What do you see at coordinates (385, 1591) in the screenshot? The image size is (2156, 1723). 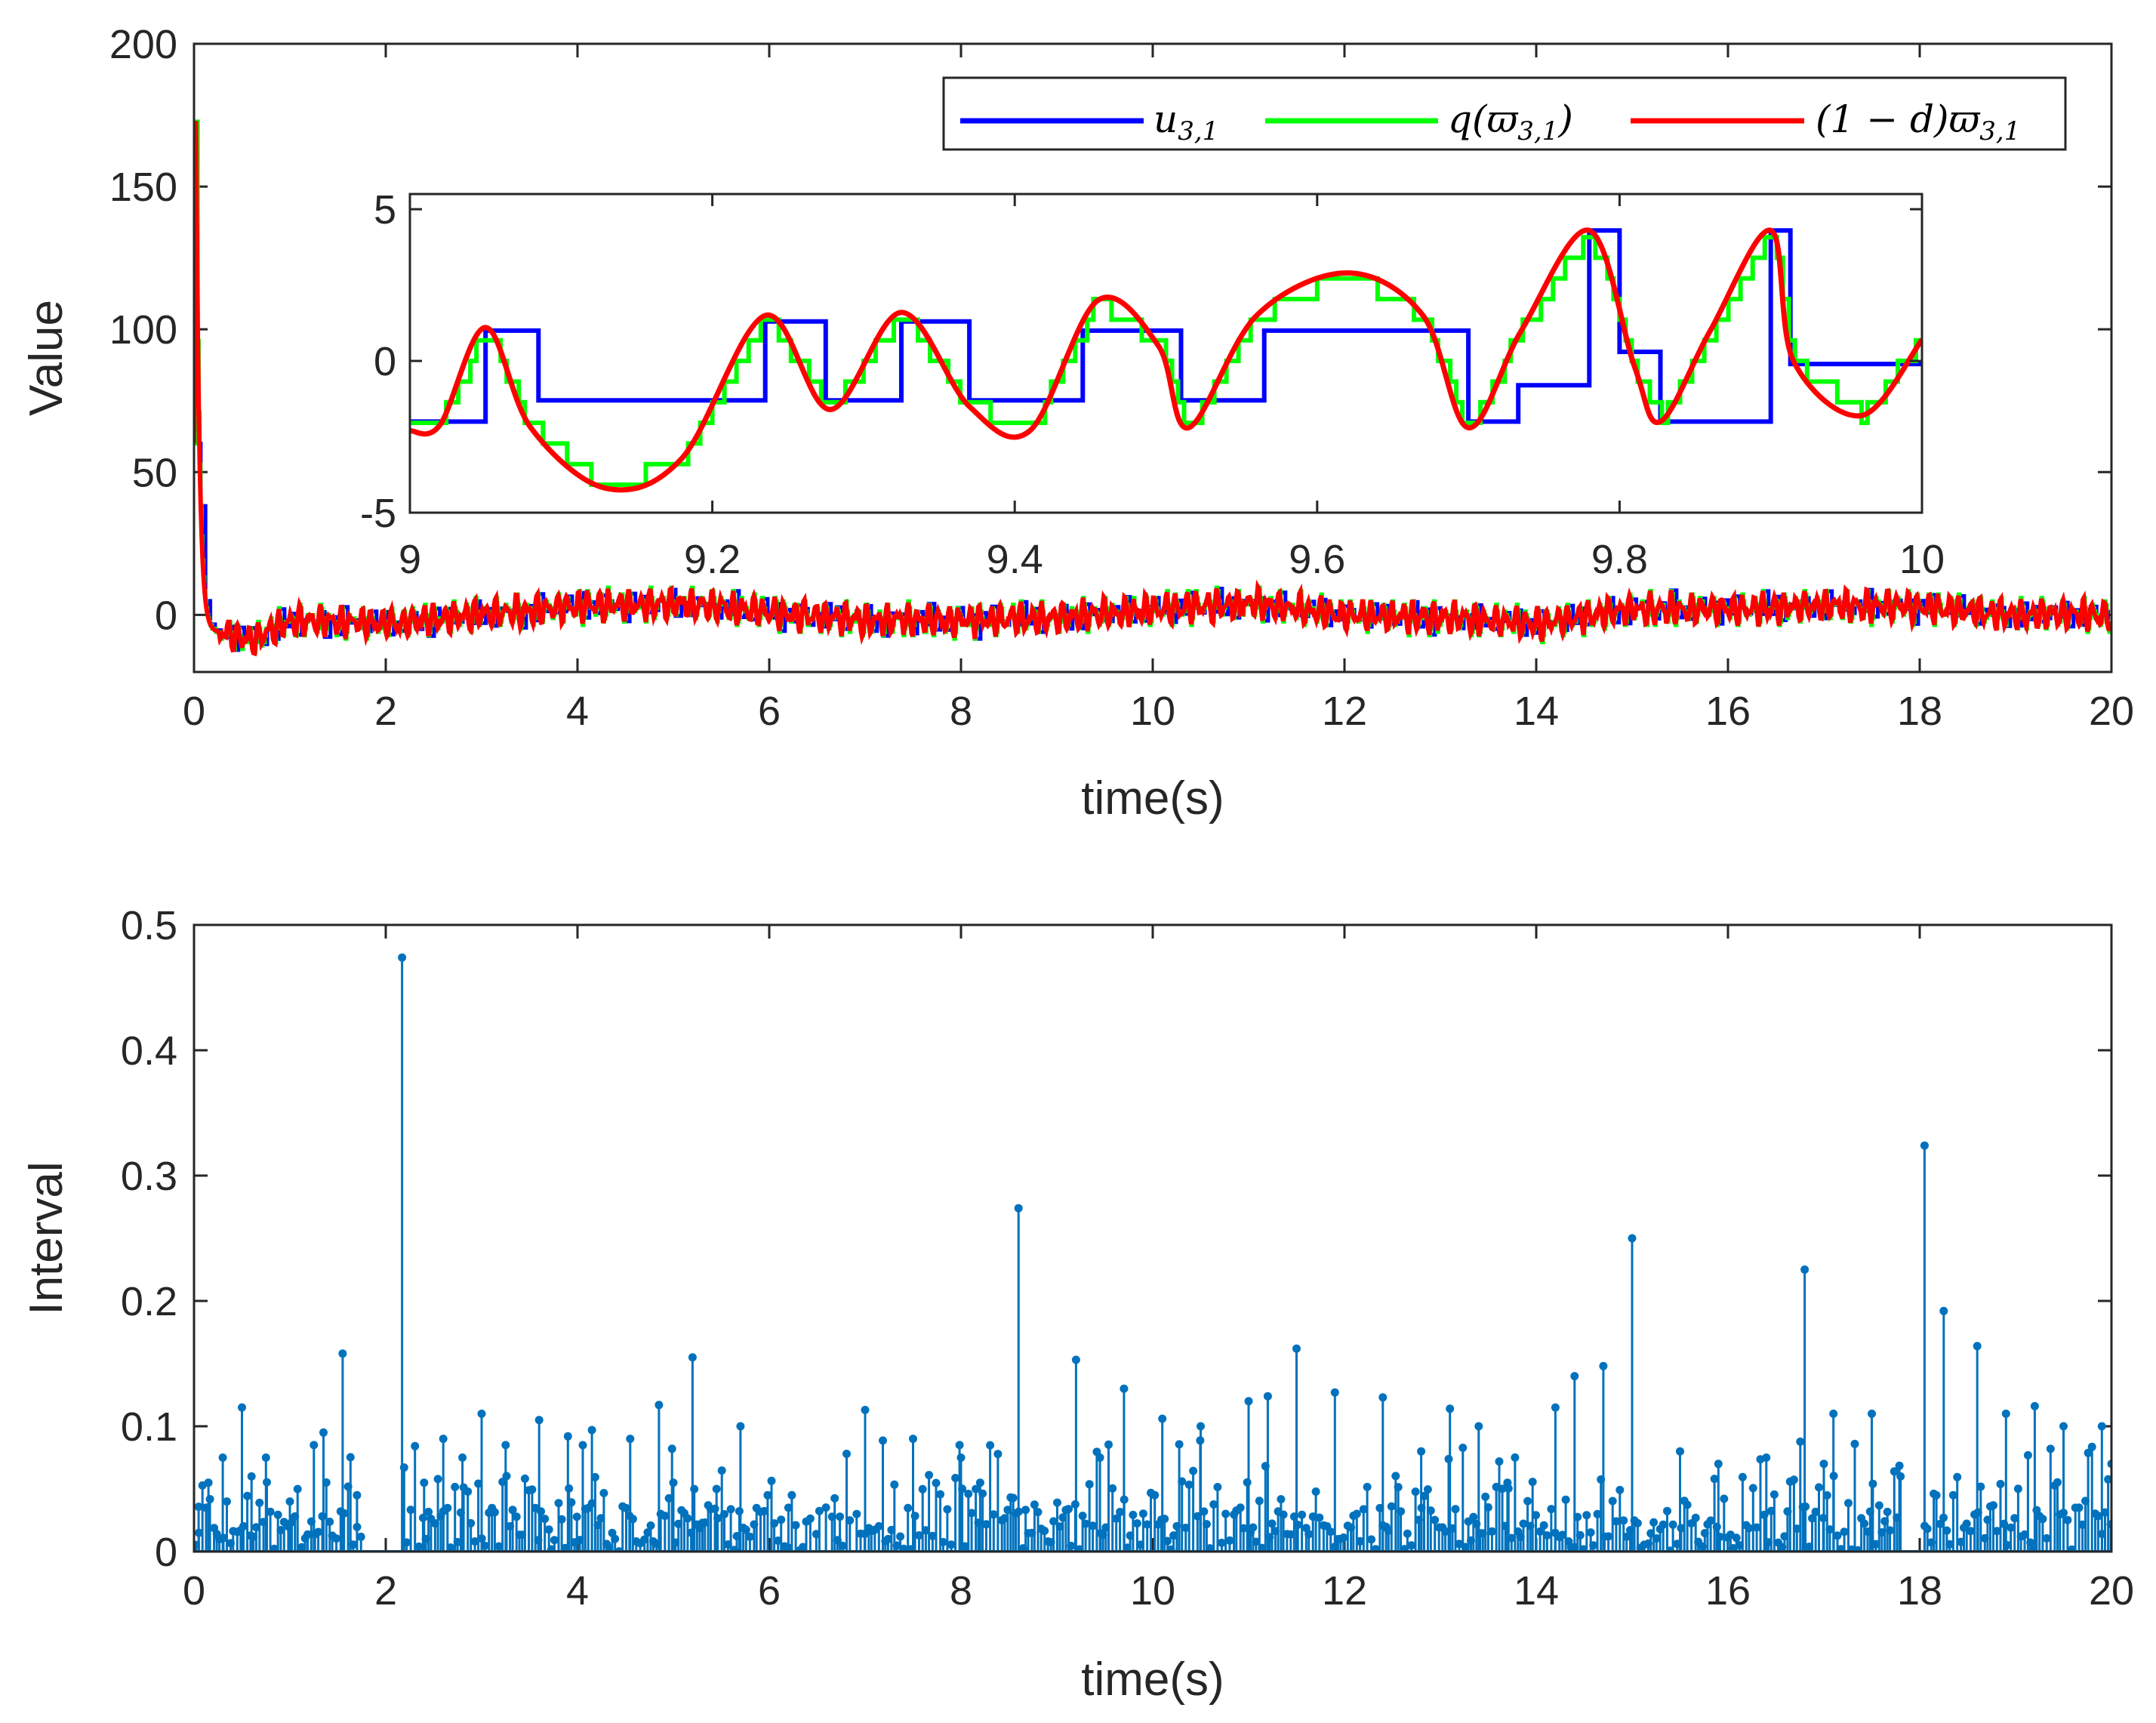 I see `bottom-xtick-label: 2` at bounding box center [385, 1591].